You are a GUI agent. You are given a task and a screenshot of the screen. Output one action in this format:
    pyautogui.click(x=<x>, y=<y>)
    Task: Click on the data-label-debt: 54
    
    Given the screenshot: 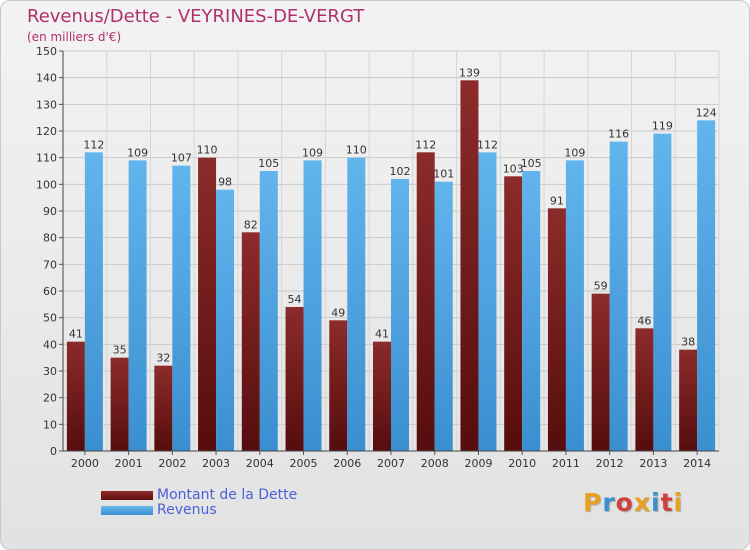 What is the action you would take?
    pyautogui.click(x=295, y=299)
    